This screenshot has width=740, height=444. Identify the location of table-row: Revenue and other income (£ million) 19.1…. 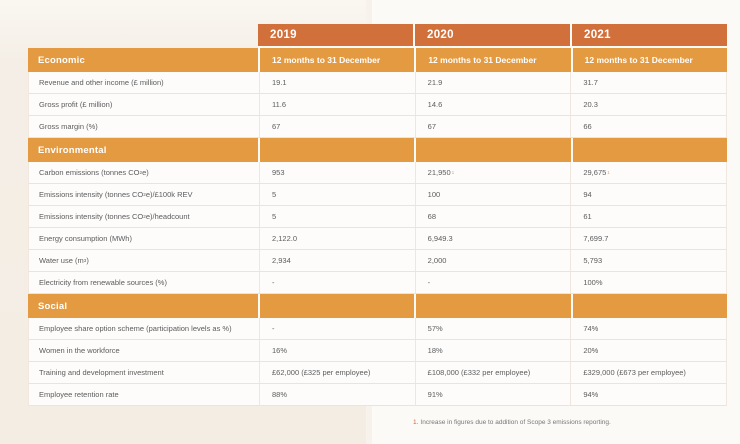
(377, 83).